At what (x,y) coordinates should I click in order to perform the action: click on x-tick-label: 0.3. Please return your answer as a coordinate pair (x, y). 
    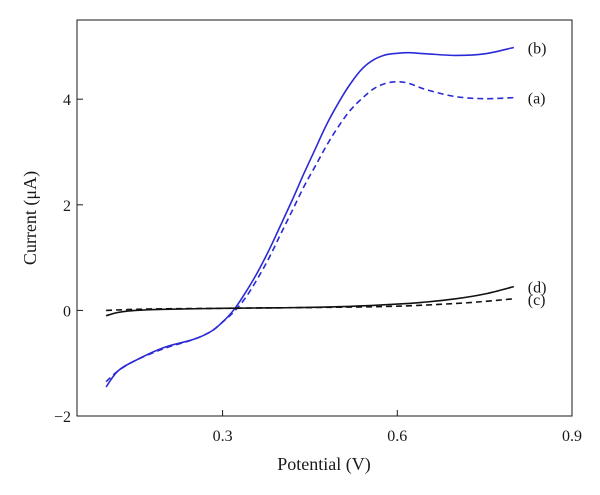
    Looking at the image, I should click on (223, 436).